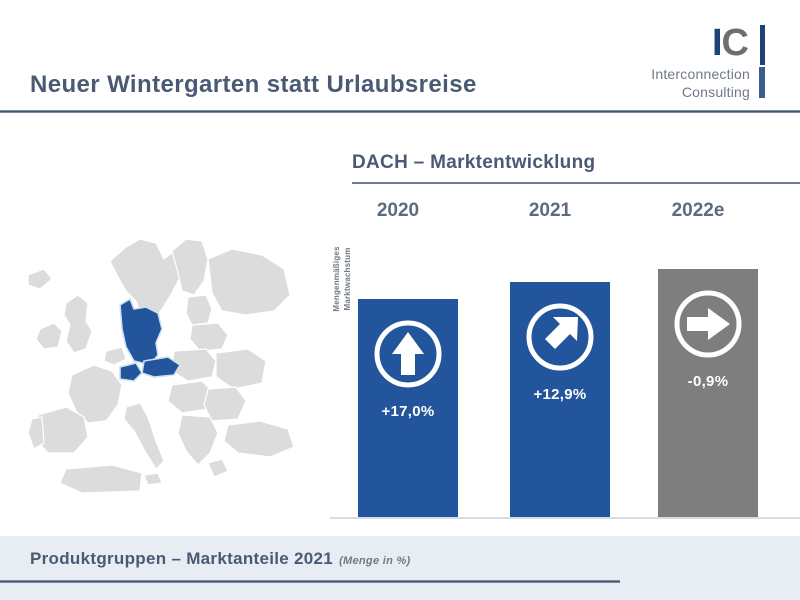 The height and width of the screenshot is (600, 800). Describe the element at coordinates (408, 411) in the screenshot. I see `bar-value-2020: +17,0%` at that location.